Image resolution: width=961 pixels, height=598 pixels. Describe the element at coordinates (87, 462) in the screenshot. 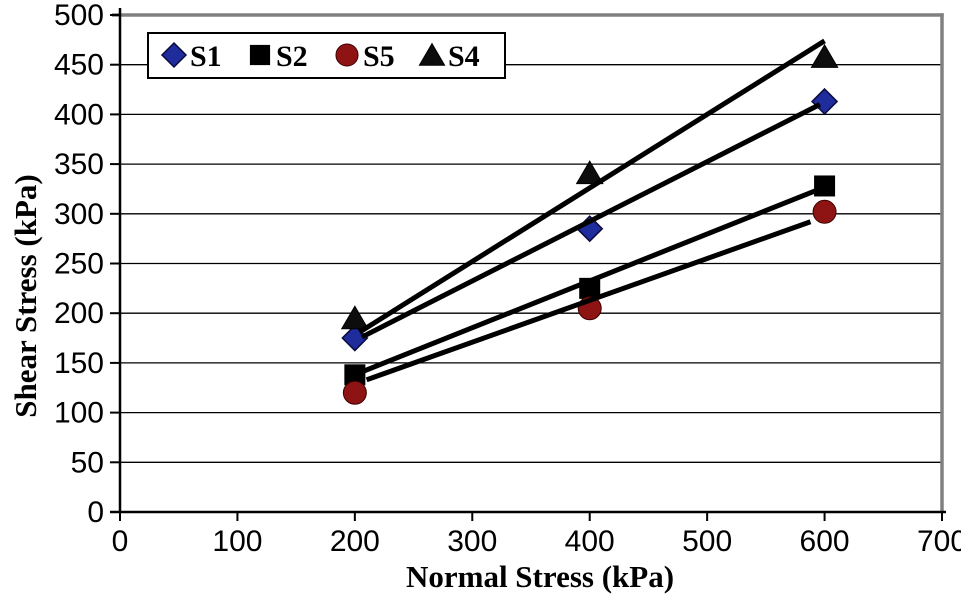

I see `y-tick-label-50: 50` at that location.